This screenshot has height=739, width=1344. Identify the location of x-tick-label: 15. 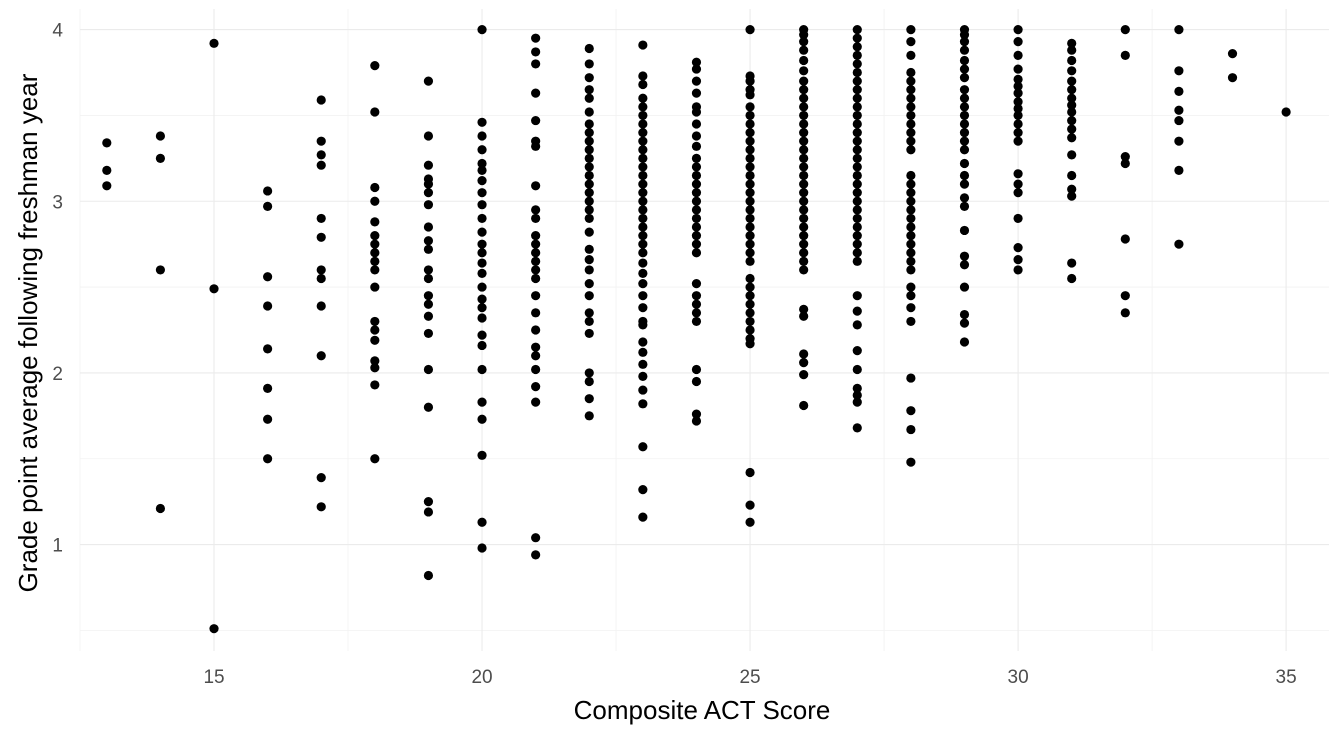
(213, 677).